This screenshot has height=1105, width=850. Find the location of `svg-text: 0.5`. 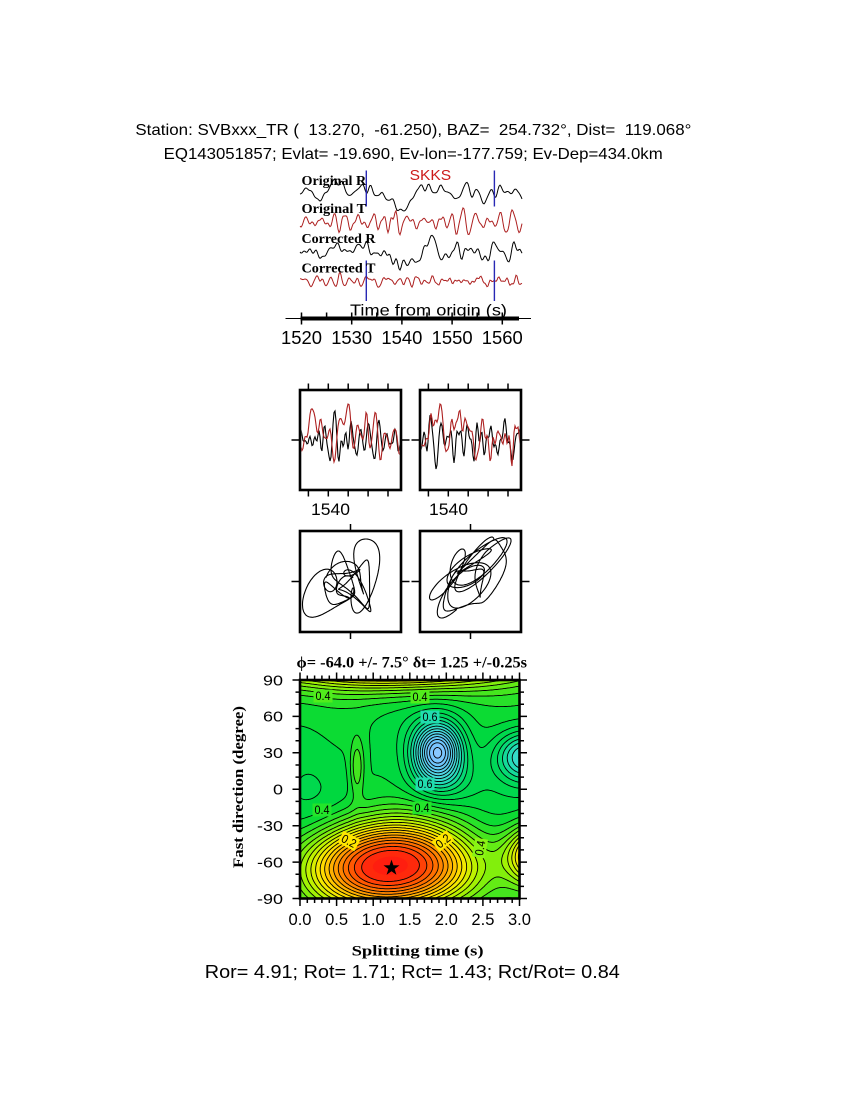

svg-text: 0.5 is located at coordinates (336, 920).